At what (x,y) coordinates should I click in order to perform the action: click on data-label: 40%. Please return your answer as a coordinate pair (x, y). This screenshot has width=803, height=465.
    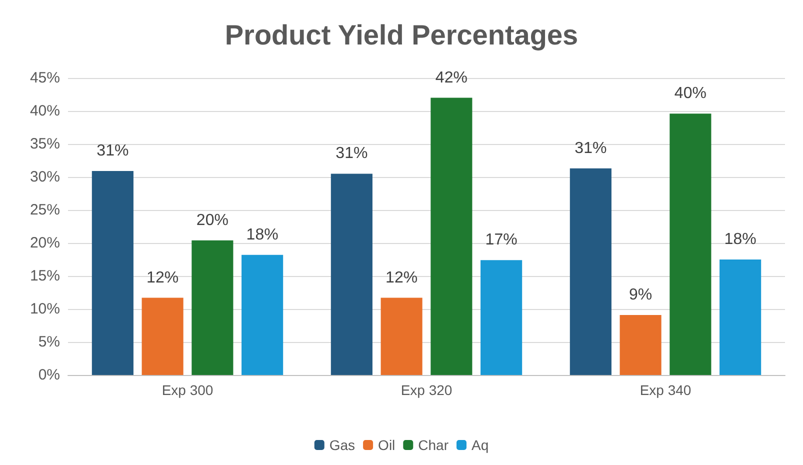
    Looking at the image, I should click on (690, 93).